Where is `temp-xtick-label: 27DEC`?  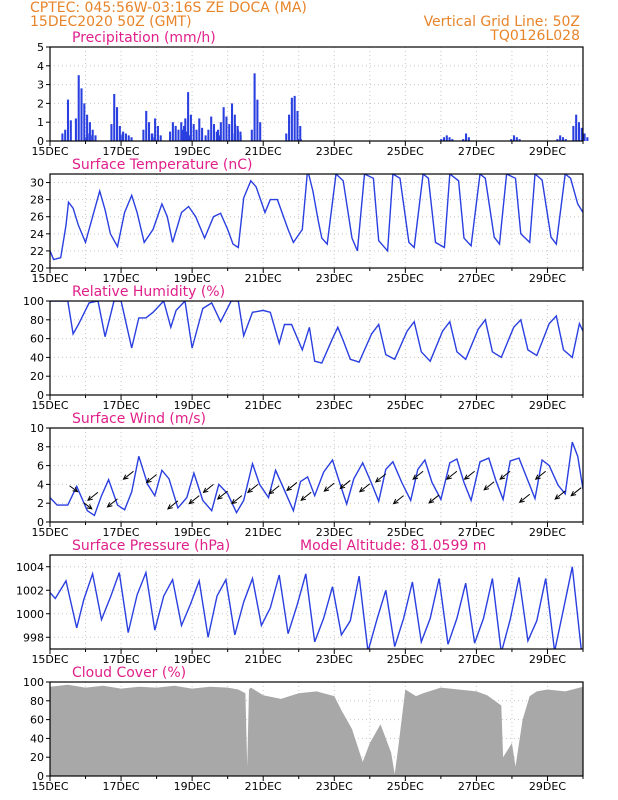 temp-xtick-label: 27DEC is located at coordinates (476, 278).